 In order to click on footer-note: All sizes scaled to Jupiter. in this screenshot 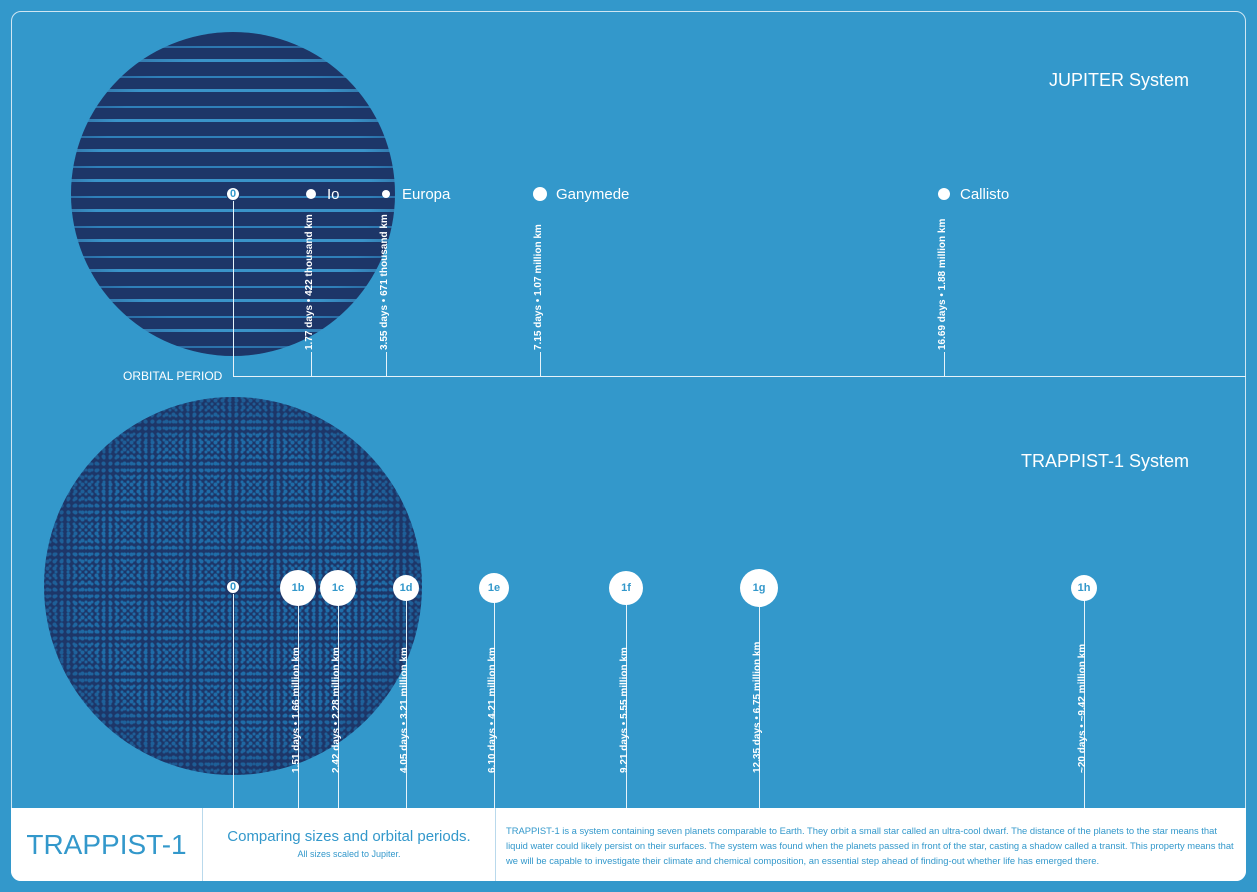, I will do `click(349, 854)`.